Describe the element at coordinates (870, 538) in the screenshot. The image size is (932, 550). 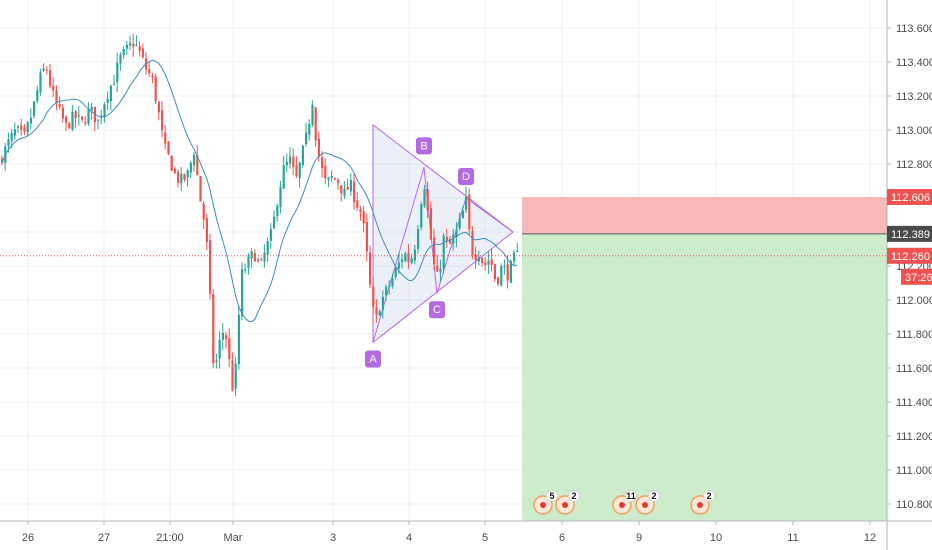
I see `x-tick-label: 12` at that location.